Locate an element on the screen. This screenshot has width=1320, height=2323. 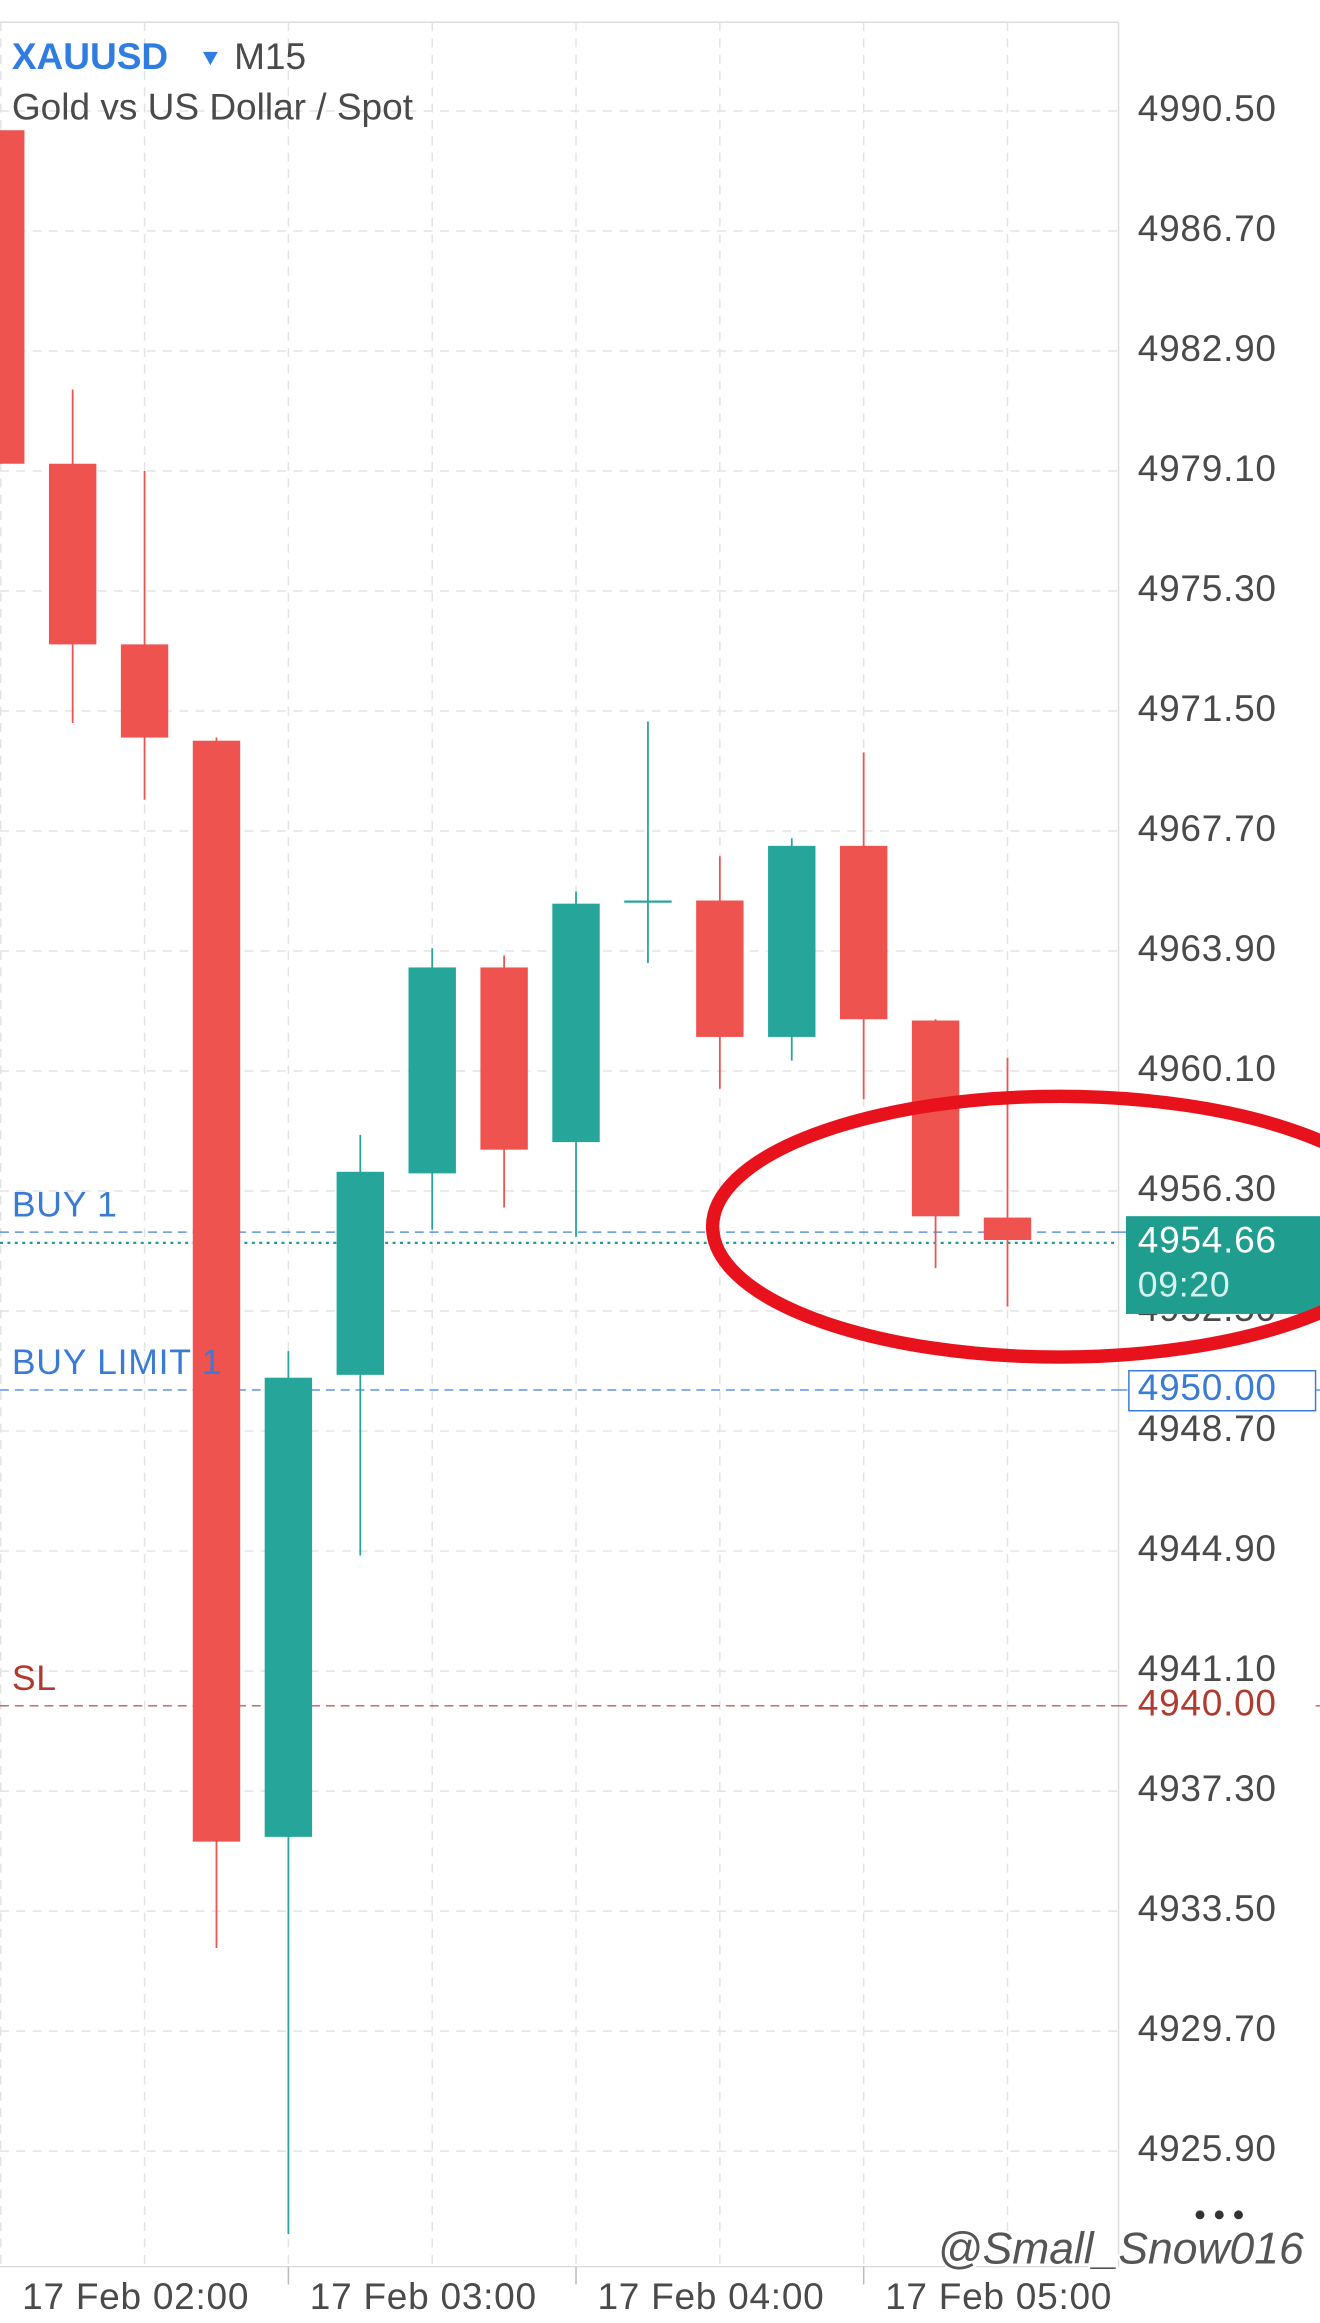
highlight-circle is located at coordinates (1013, 1226).